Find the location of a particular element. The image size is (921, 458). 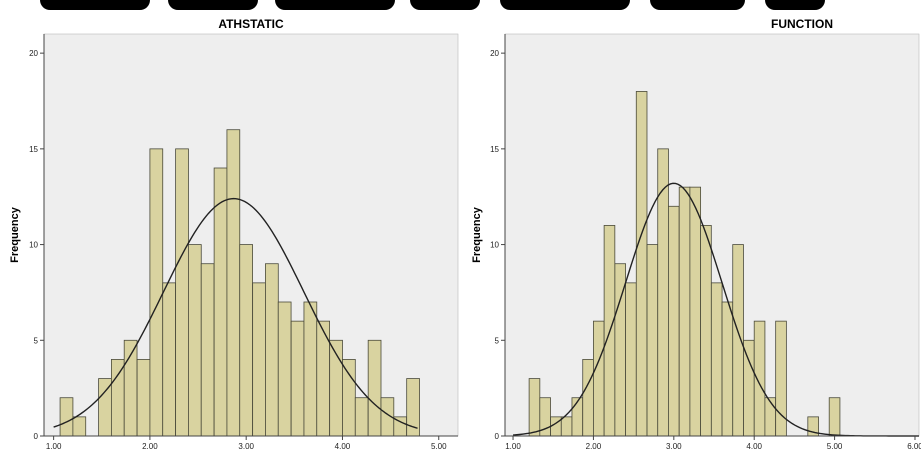

x-tick-label: 6.00 is located at coordinates (914, 446).